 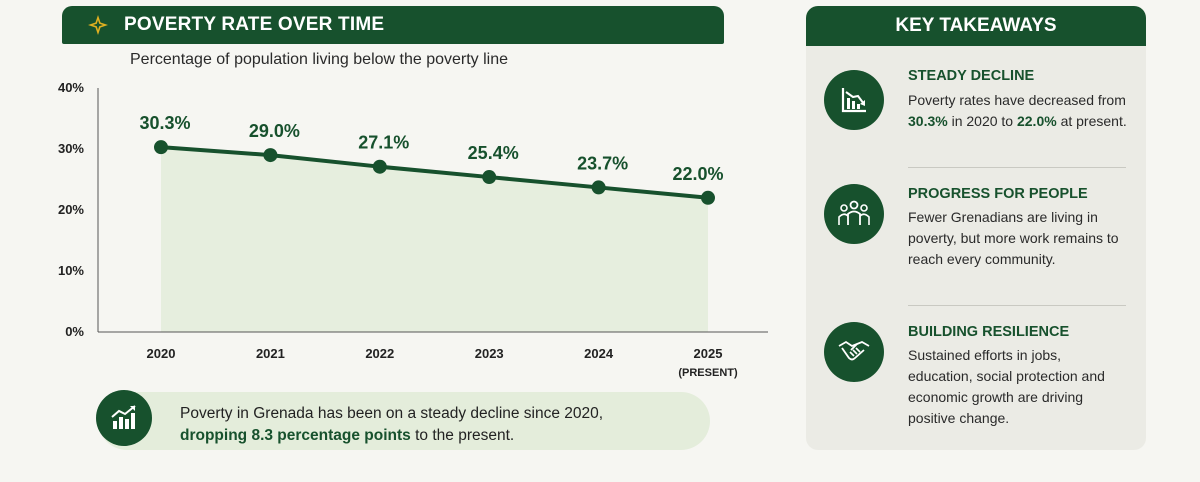 I want to click on key-takeaways-header: KEY TAKEAWAYS, so click(x=976, y=26).